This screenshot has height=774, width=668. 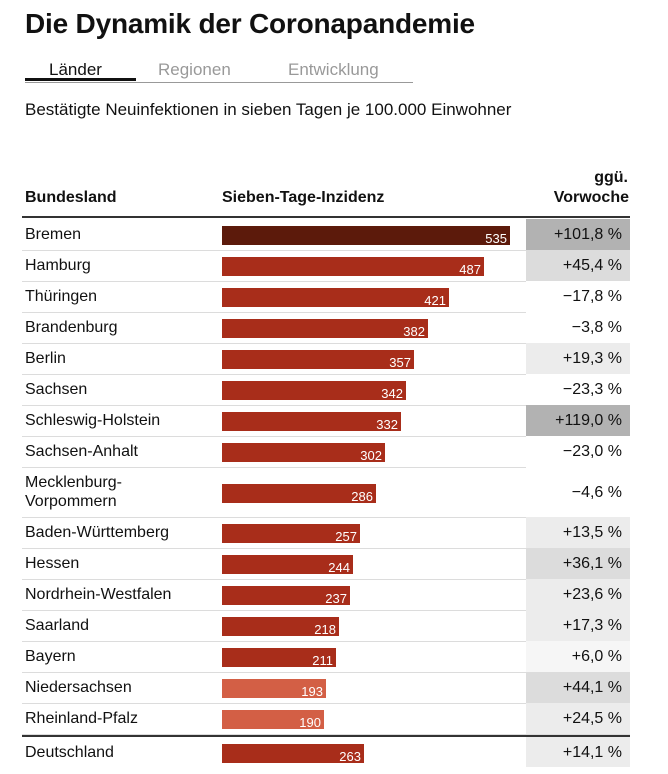 I want to click on table-row: +24,5 % Rheinland-Pfalz 190, so click(x=326, y=719).